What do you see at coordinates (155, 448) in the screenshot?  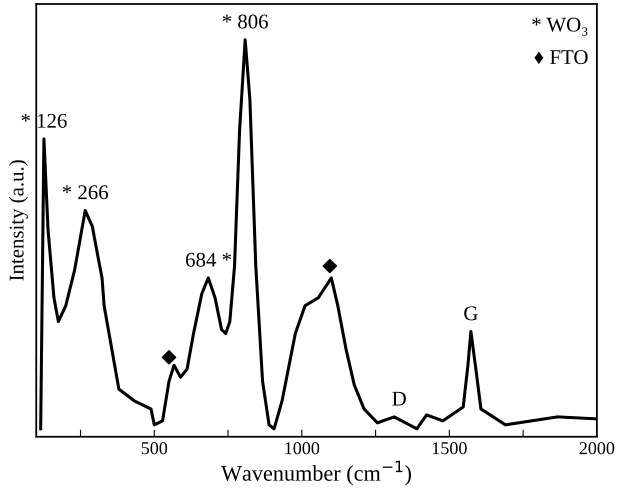 I see `x-tick-label: 500` at bounding box center [155, 448].